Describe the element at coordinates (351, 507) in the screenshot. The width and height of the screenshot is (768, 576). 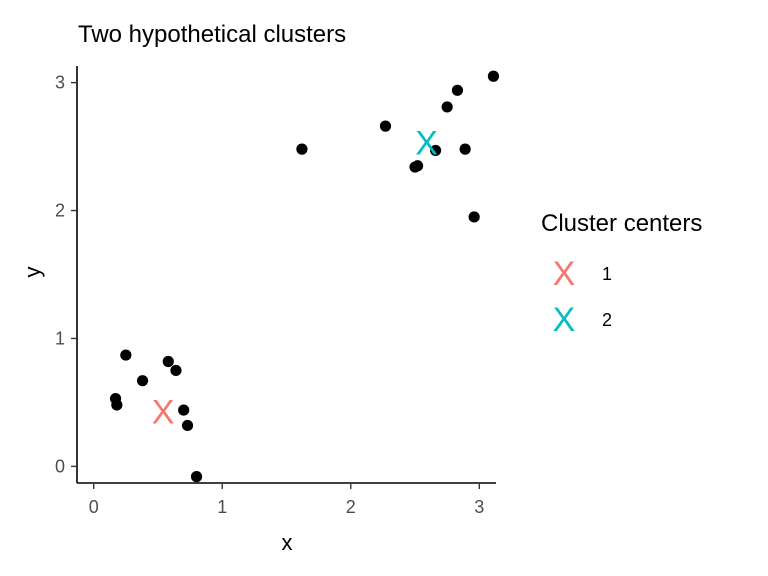
I see `x-tick-label: 2` at that location.